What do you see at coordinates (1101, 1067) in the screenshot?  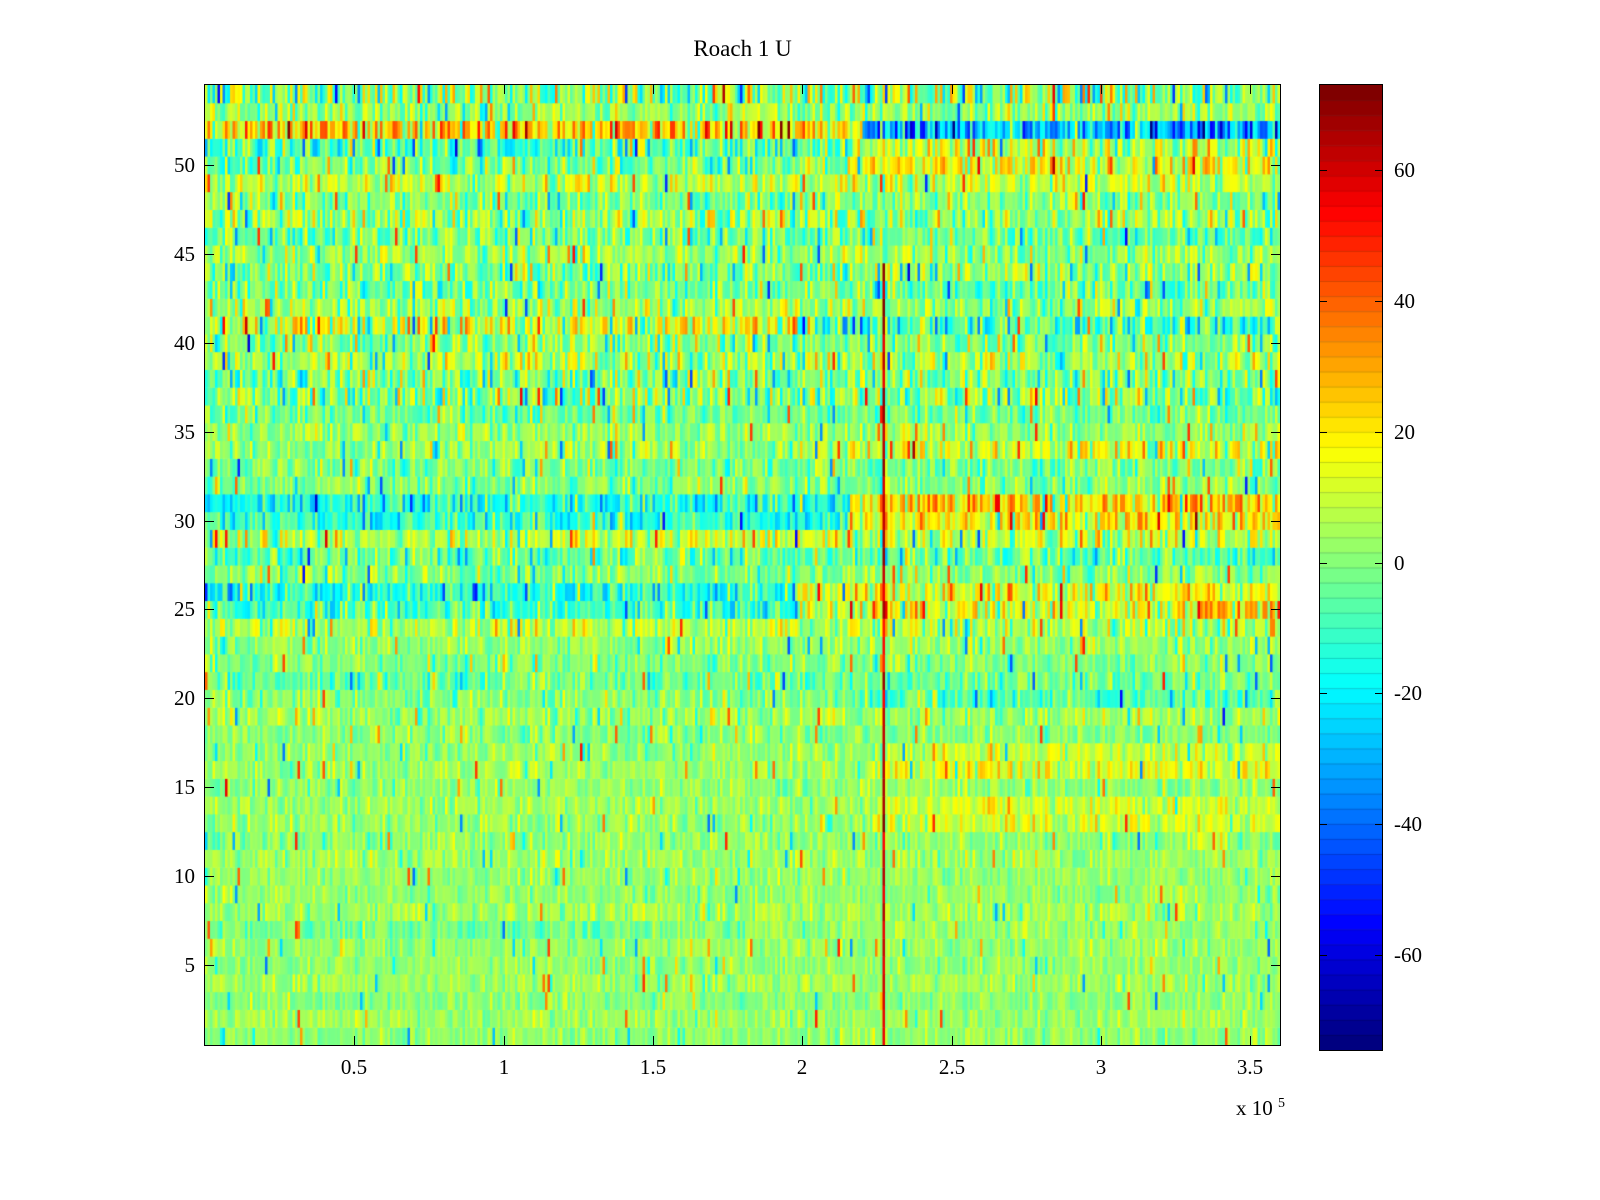 I see `x-tick-label: 3` at bounding box center [1101, 1067].